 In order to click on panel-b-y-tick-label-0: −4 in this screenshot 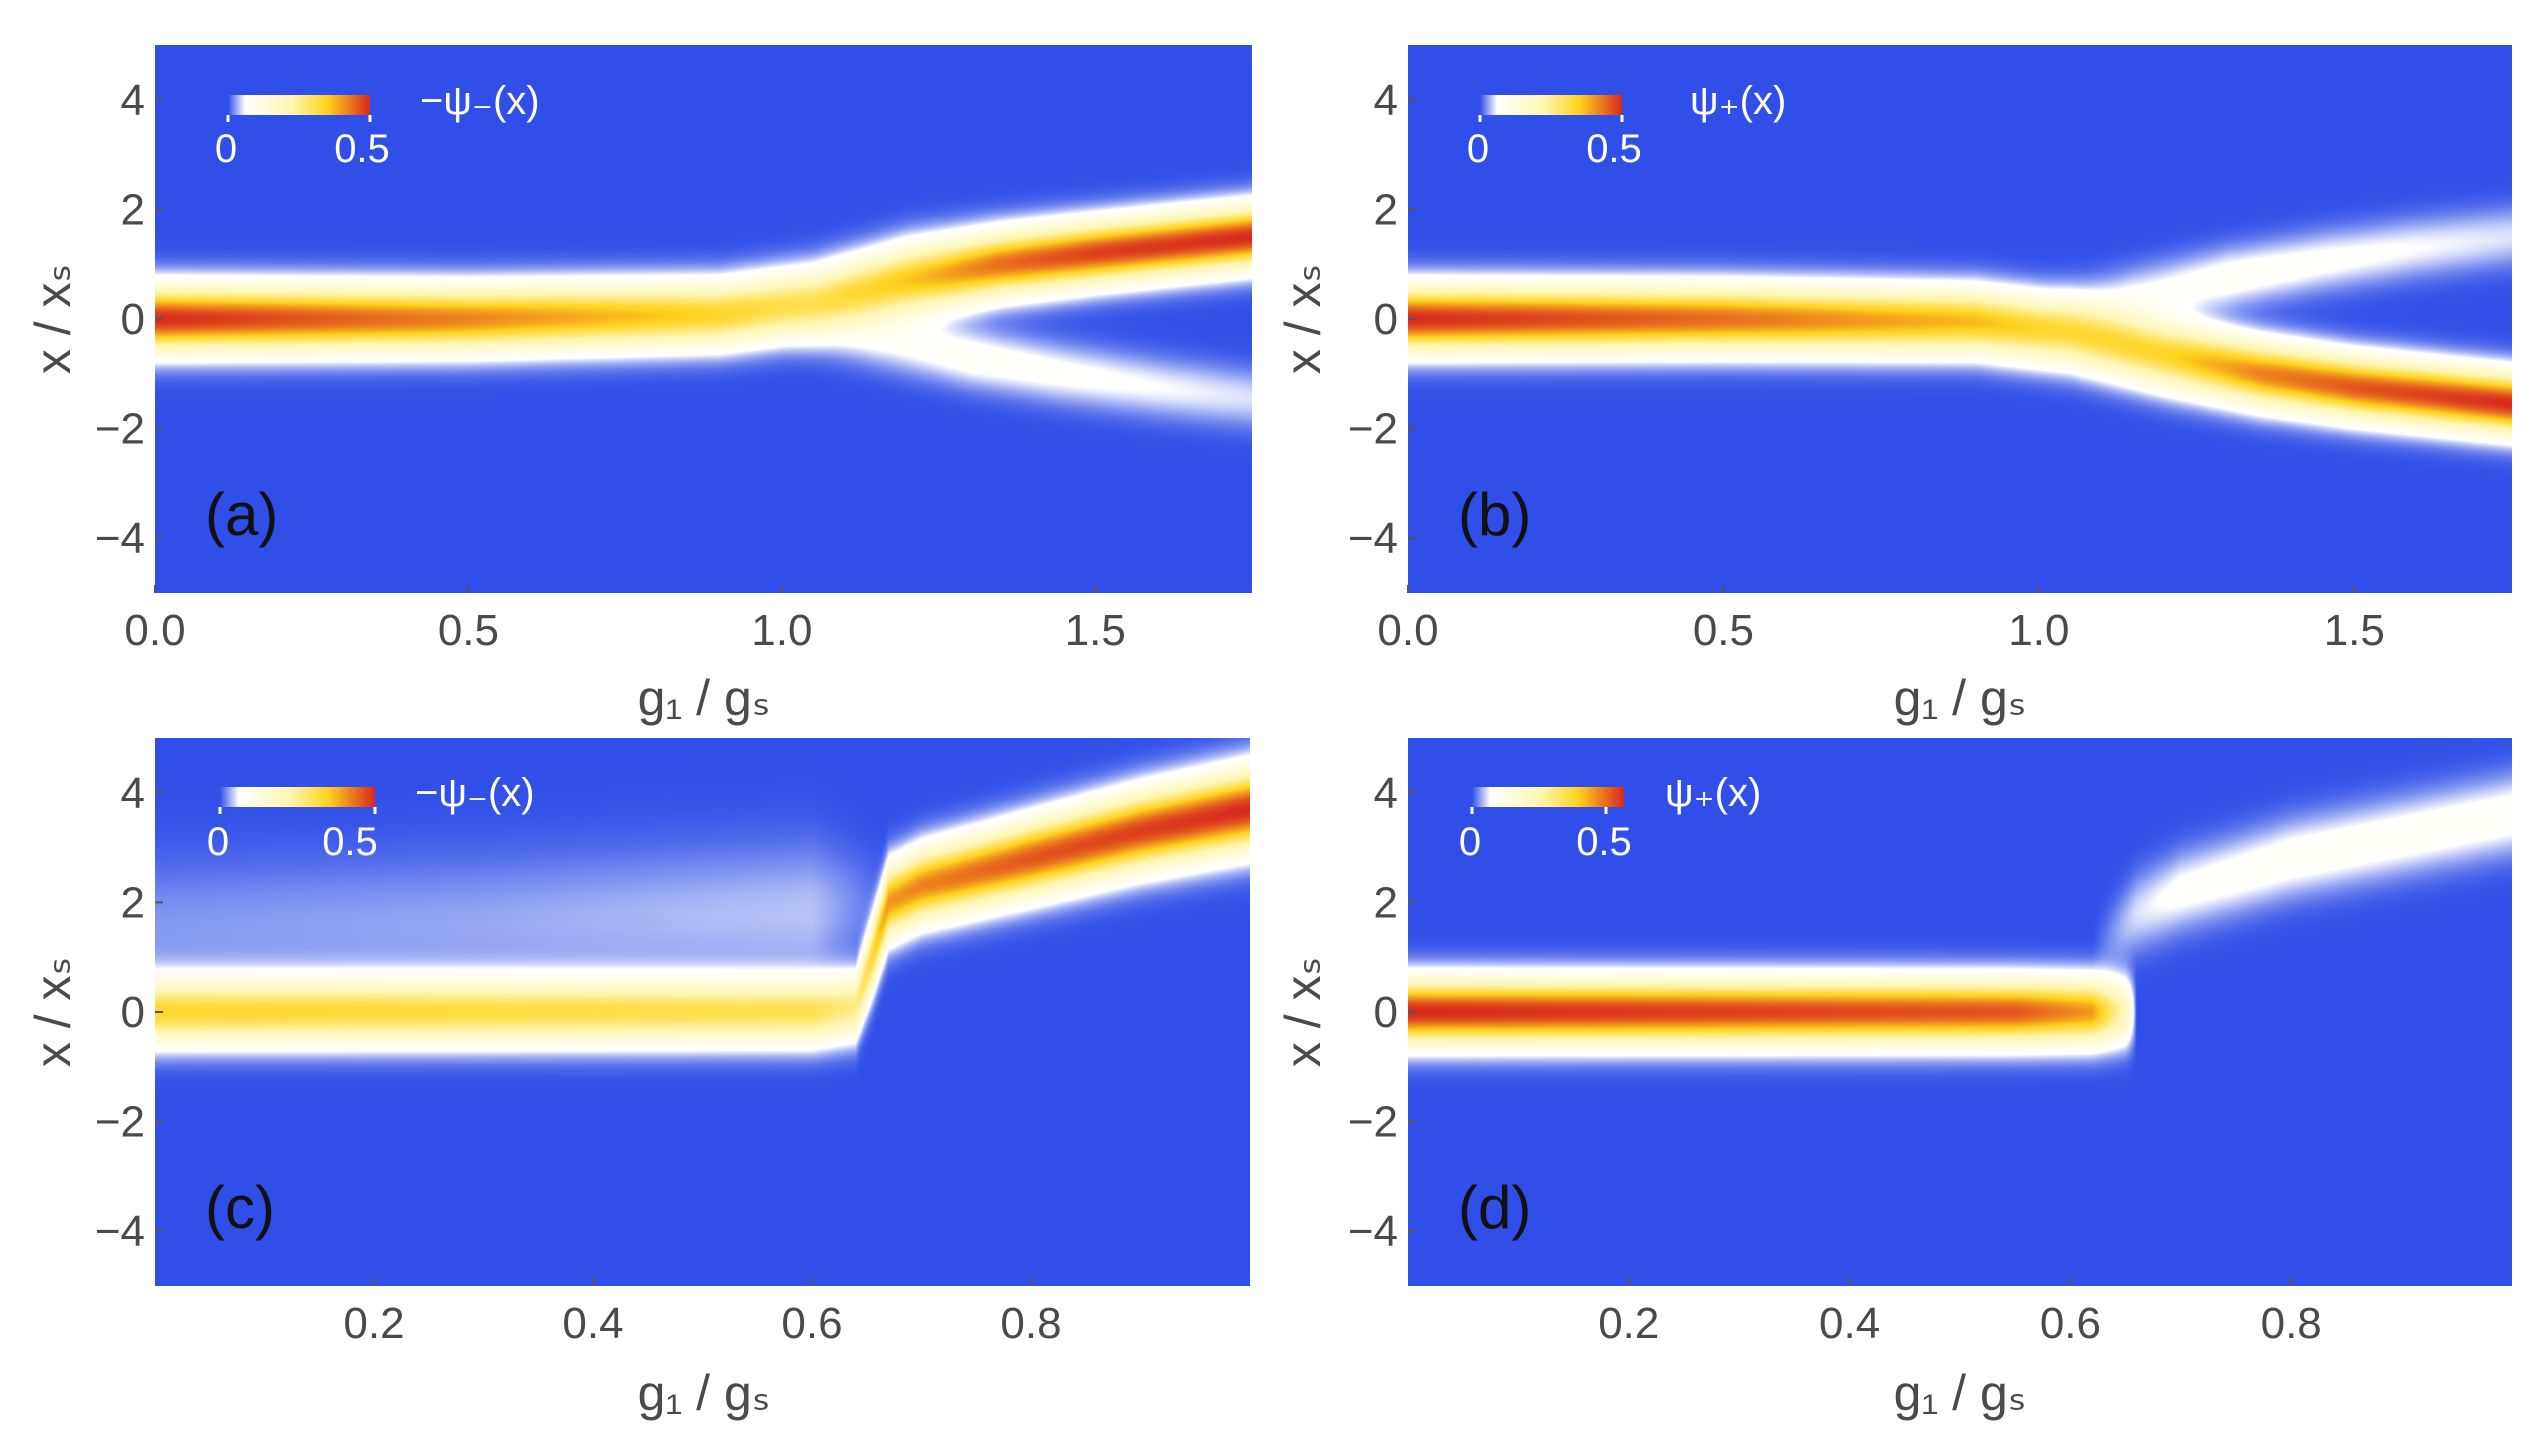, I will do `click(1373, 538)`.